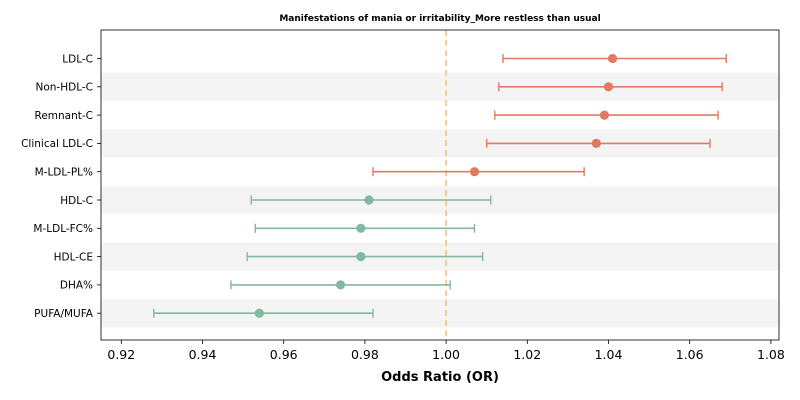 Image resolution: width=800 pixels, height=400 pixels. What do you see at coordinates (64, 314) in the screenshot?
I see `y-tick-label: PUFA/MUFA` at bounding box center [64, 314].